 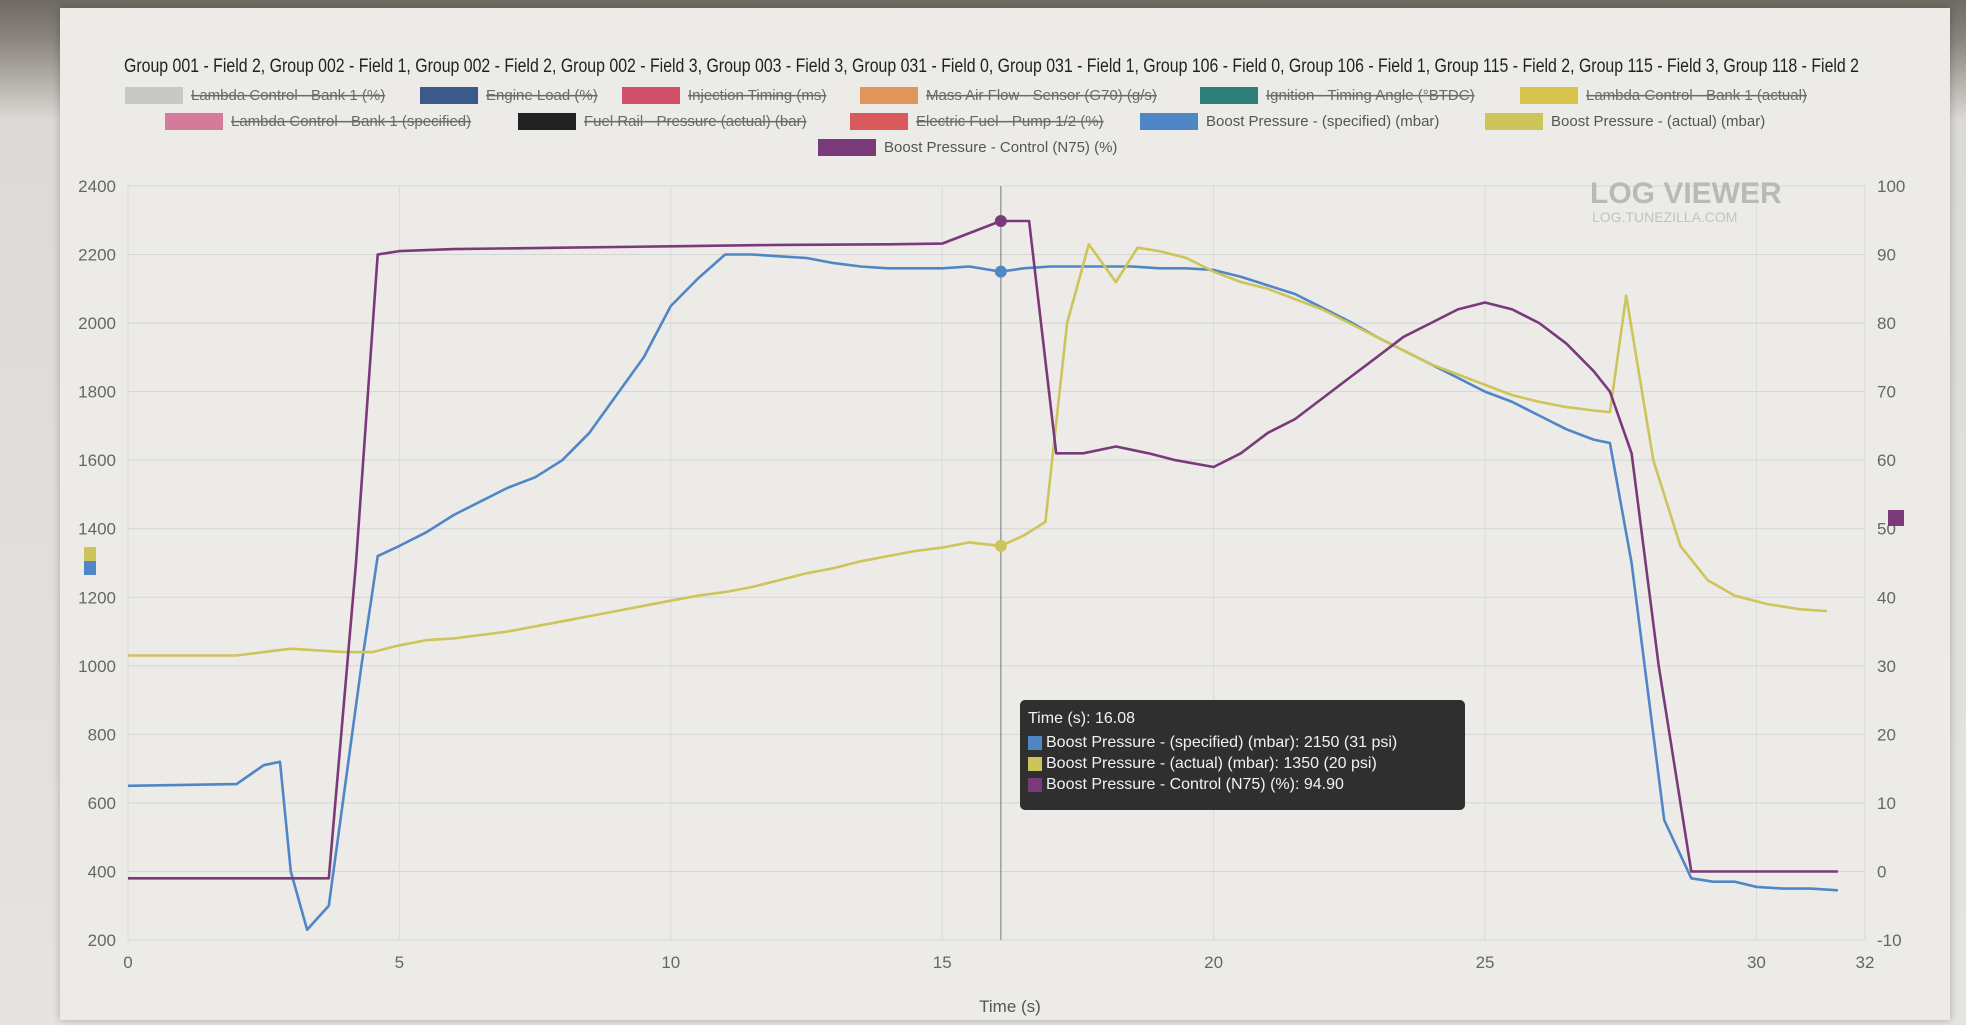 What do you see at coordinates (695, 121) in the screenshot?
I see `legend-label-7: Fuel Rail - Pressure (actual) (bar)` at bounding box center [695, 121].